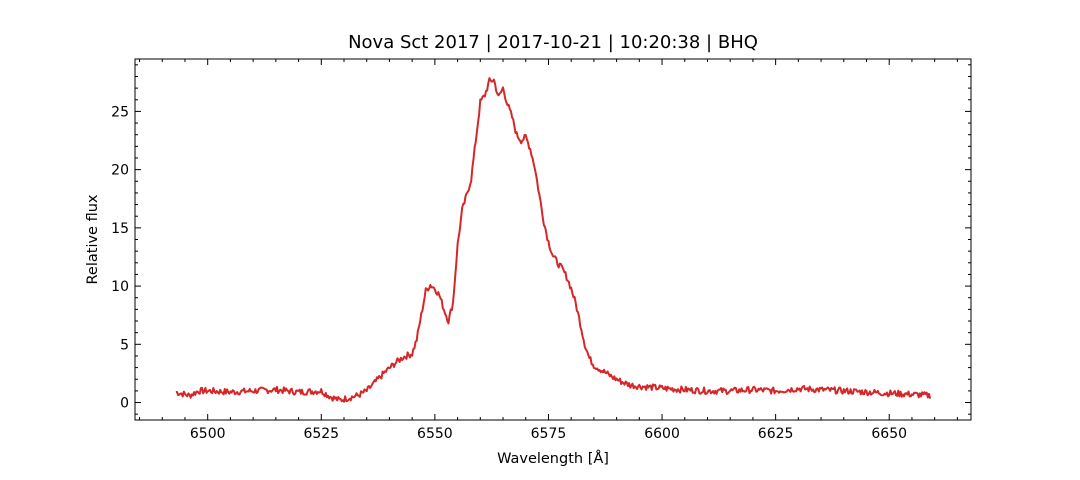  What do you see at coordinates (120, 112) in the screenshot?
I see `y-tick-label: 25` at bounding box center [120, 112].